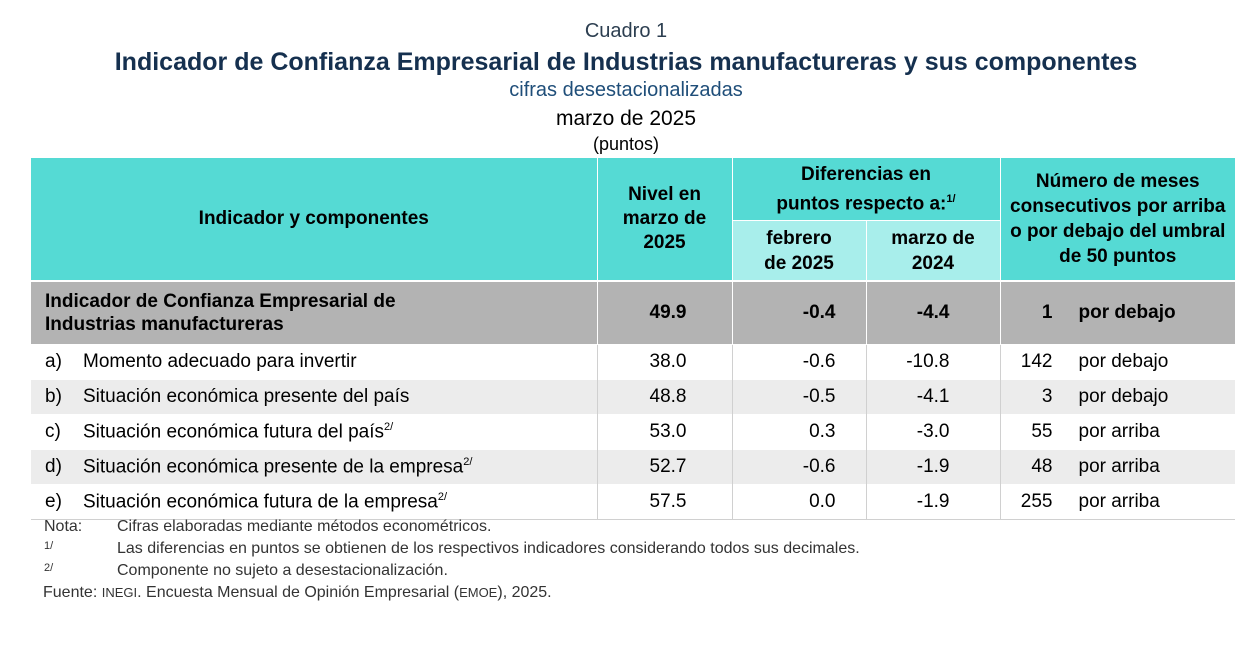 The height and width of the screenshot is (646, 1252). I want to click on row-nivel: 57.5, so click(664, 502).